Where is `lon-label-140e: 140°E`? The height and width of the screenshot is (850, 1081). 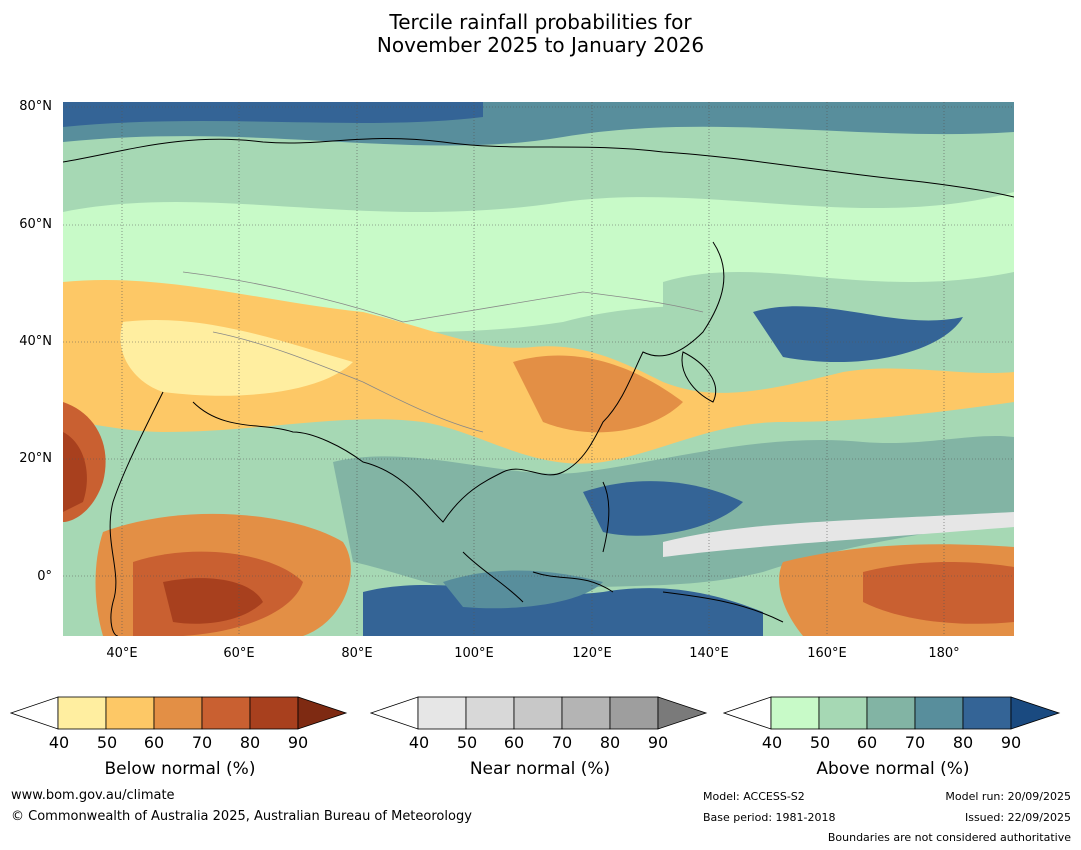 lon-label-140e: 140°E is located at coordinates (709, 653).